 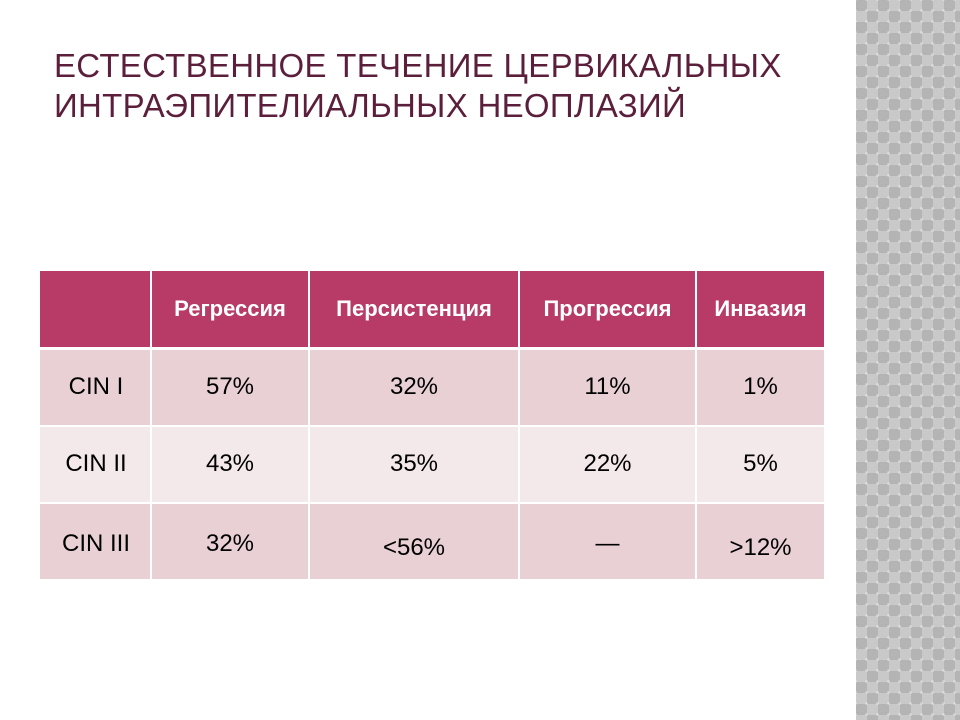 I want to click on decorative-side-pattern, so click(x=908, y=360).